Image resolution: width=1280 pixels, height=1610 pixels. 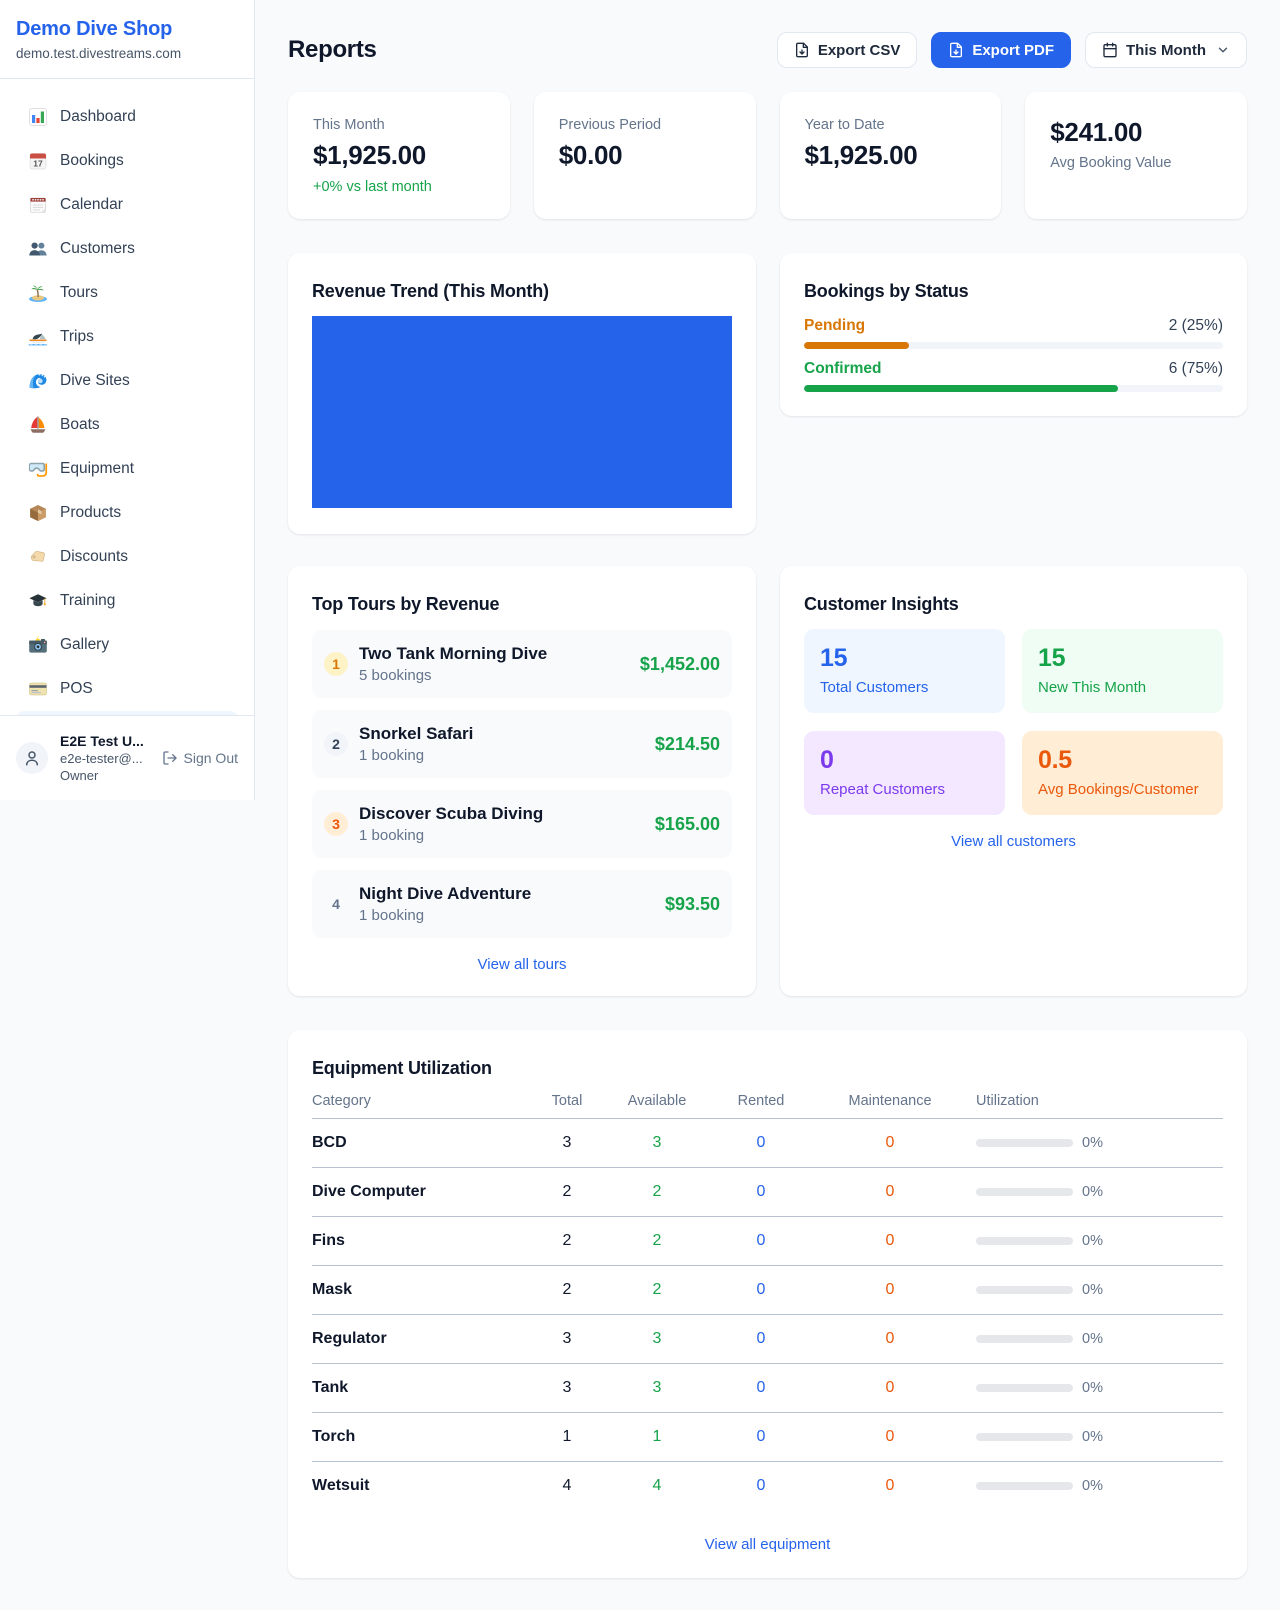 I want to click on tile-value: 0.5, so click(x=1055, y=760).